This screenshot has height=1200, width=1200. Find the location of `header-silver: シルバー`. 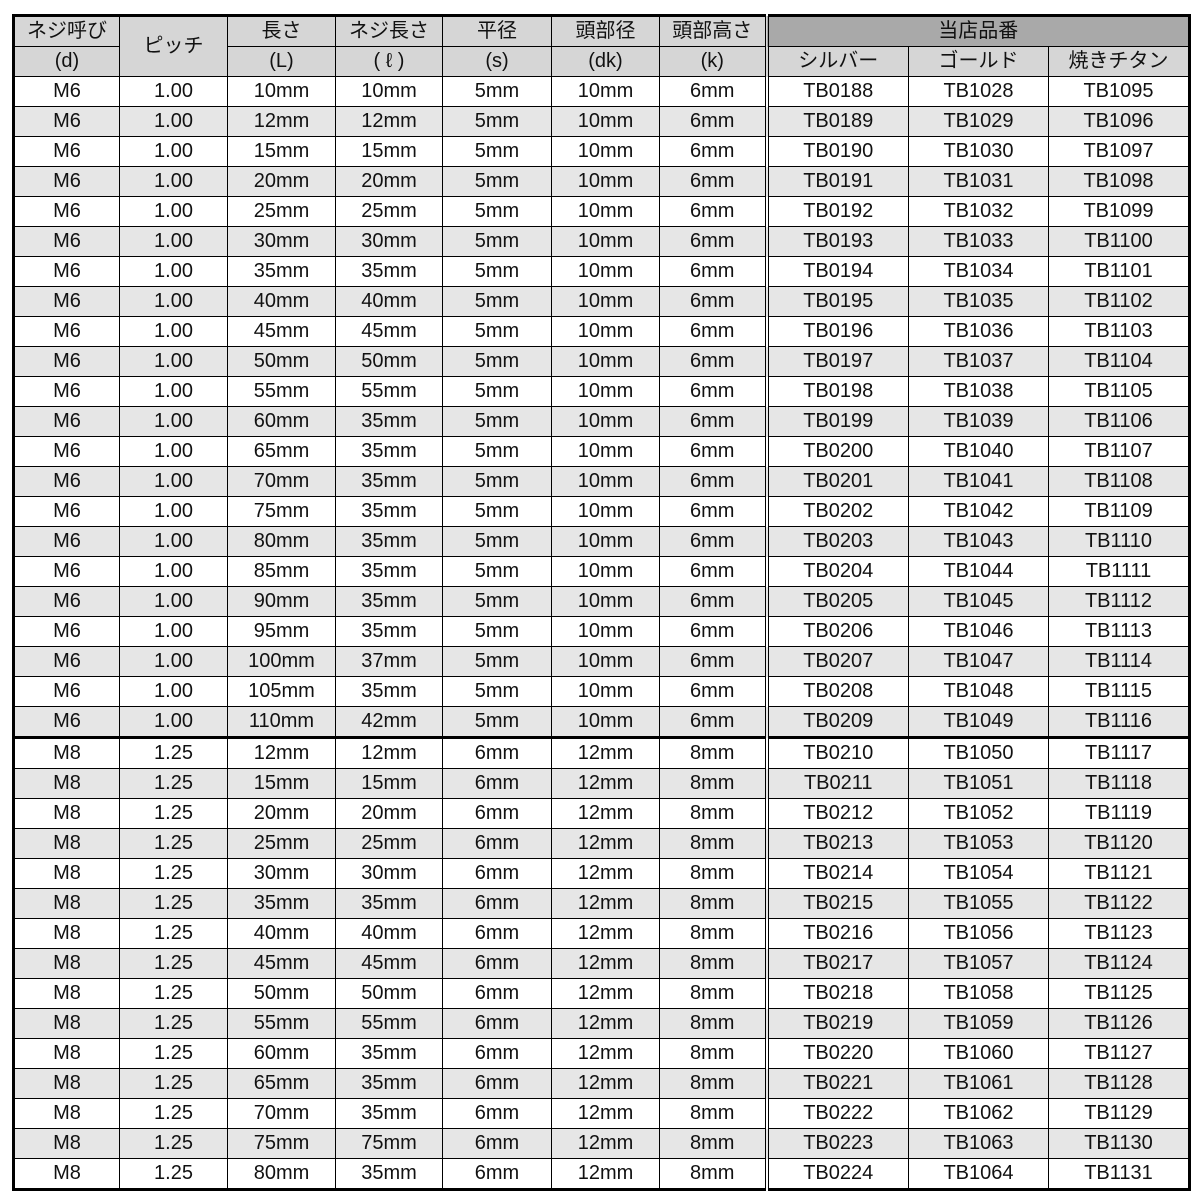

header-silver: シルバー is located at coordinates (836, 61).